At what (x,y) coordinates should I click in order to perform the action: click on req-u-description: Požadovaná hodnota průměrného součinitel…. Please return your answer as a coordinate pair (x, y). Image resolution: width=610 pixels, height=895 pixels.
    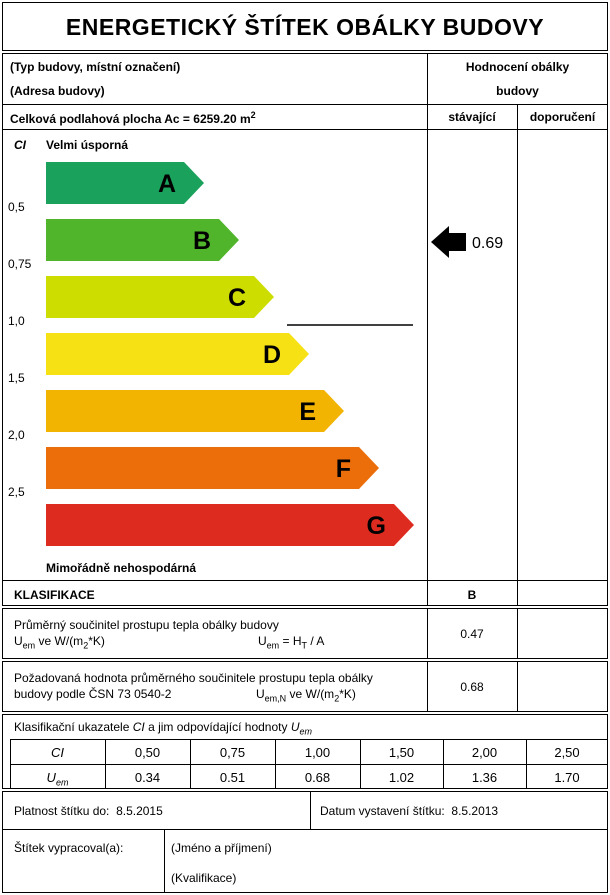
    Looking at the image, I should click on (193, 678).